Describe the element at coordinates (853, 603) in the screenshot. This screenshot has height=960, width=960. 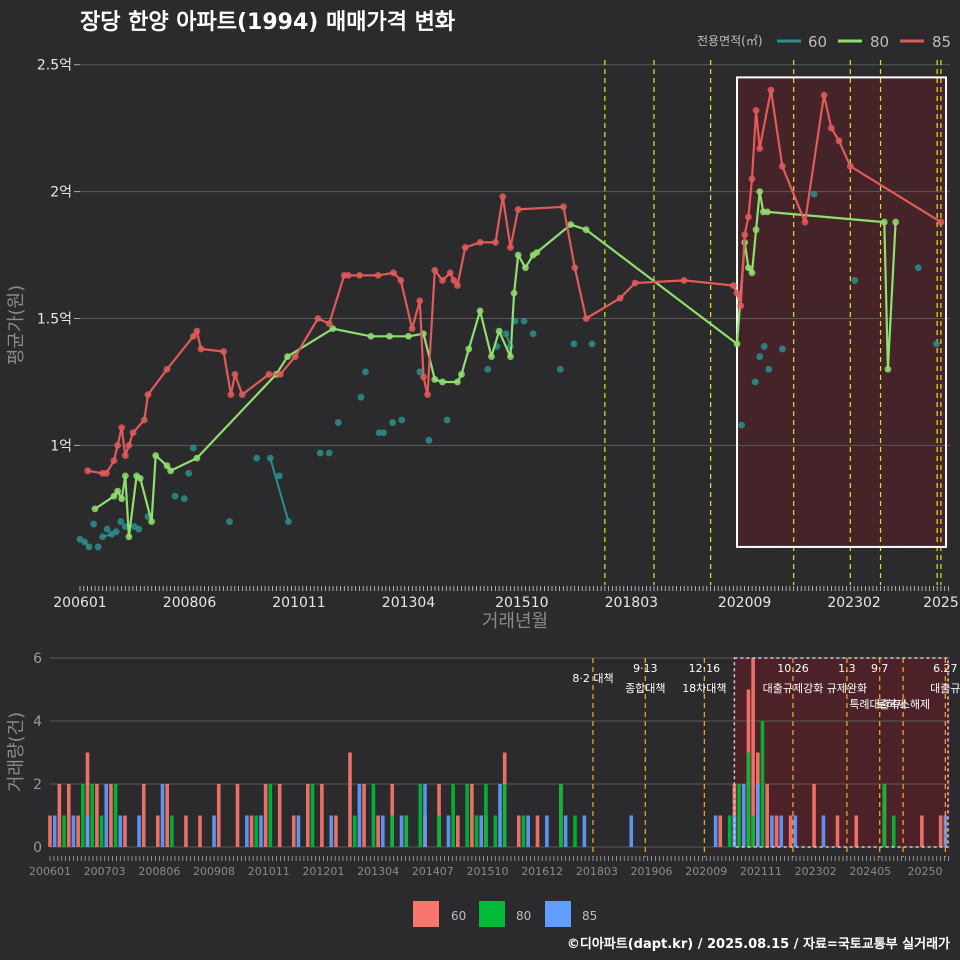
I see `x-tick-label: 202302` at that location.